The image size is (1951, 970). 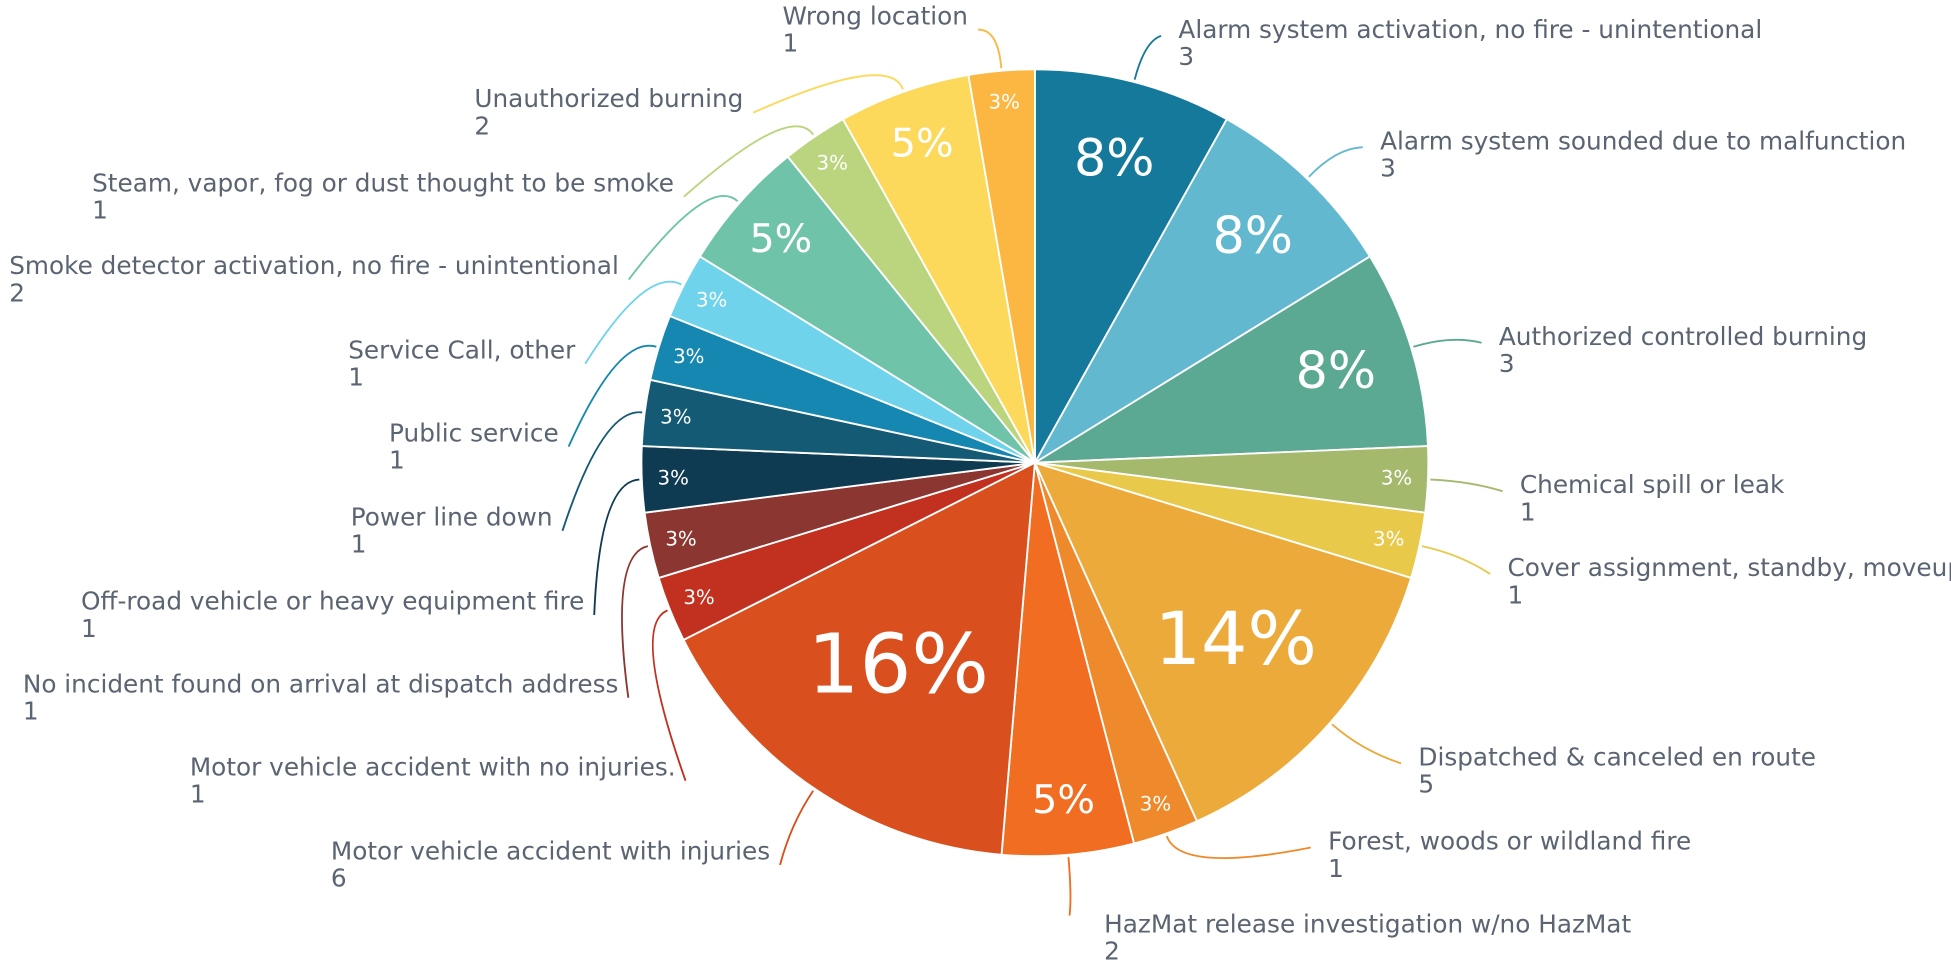 What do you see at coordinates (874, 15) in the screenshot?
I see `category-label: Wrong location` at bounding box center [874, 15].